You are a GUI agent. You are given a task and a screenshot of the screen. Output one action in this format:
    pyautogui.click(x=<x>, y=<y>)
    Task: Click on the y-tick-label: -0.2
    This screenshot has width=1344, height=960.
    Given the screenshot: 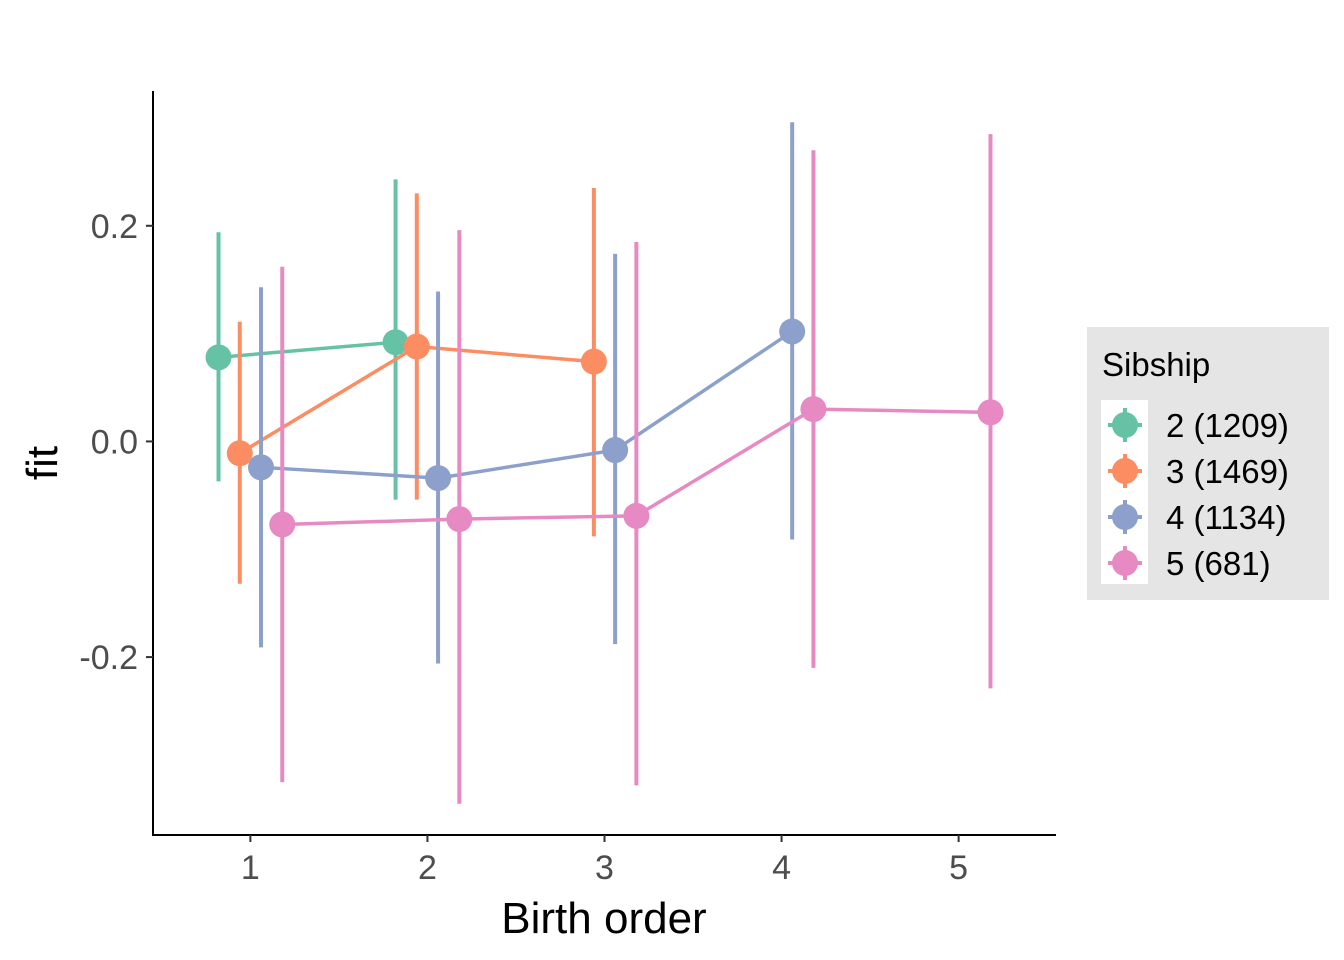 What is the action you would take?
    pyautogui.click(x=108, y=658)
    